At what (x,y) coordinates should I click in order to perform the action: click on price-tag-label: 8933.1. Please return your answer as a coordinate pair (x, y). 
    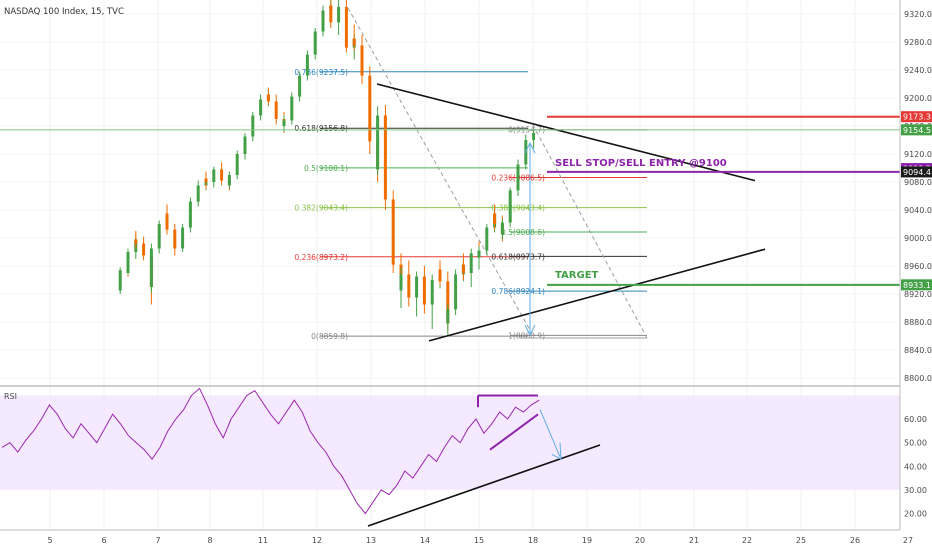
    Looking at the image, I should click on (917, 285).